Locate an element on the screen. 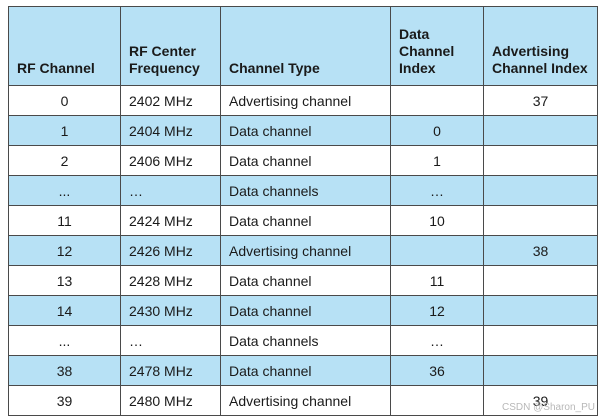 Image resolution: width=603 pixels, height=417 pixels. table-row: 2 2406 MHz Data channel 1 is located at coordinates (303, 160).